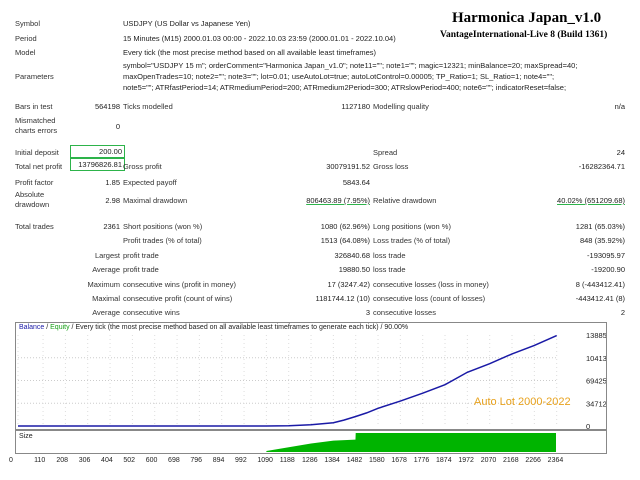 This screenshot has height=480, width=640. Describe the element at coordinates (151, 312) in the screenshot. I see `average-consecutive-wins-label: consecutive wins` at that location.